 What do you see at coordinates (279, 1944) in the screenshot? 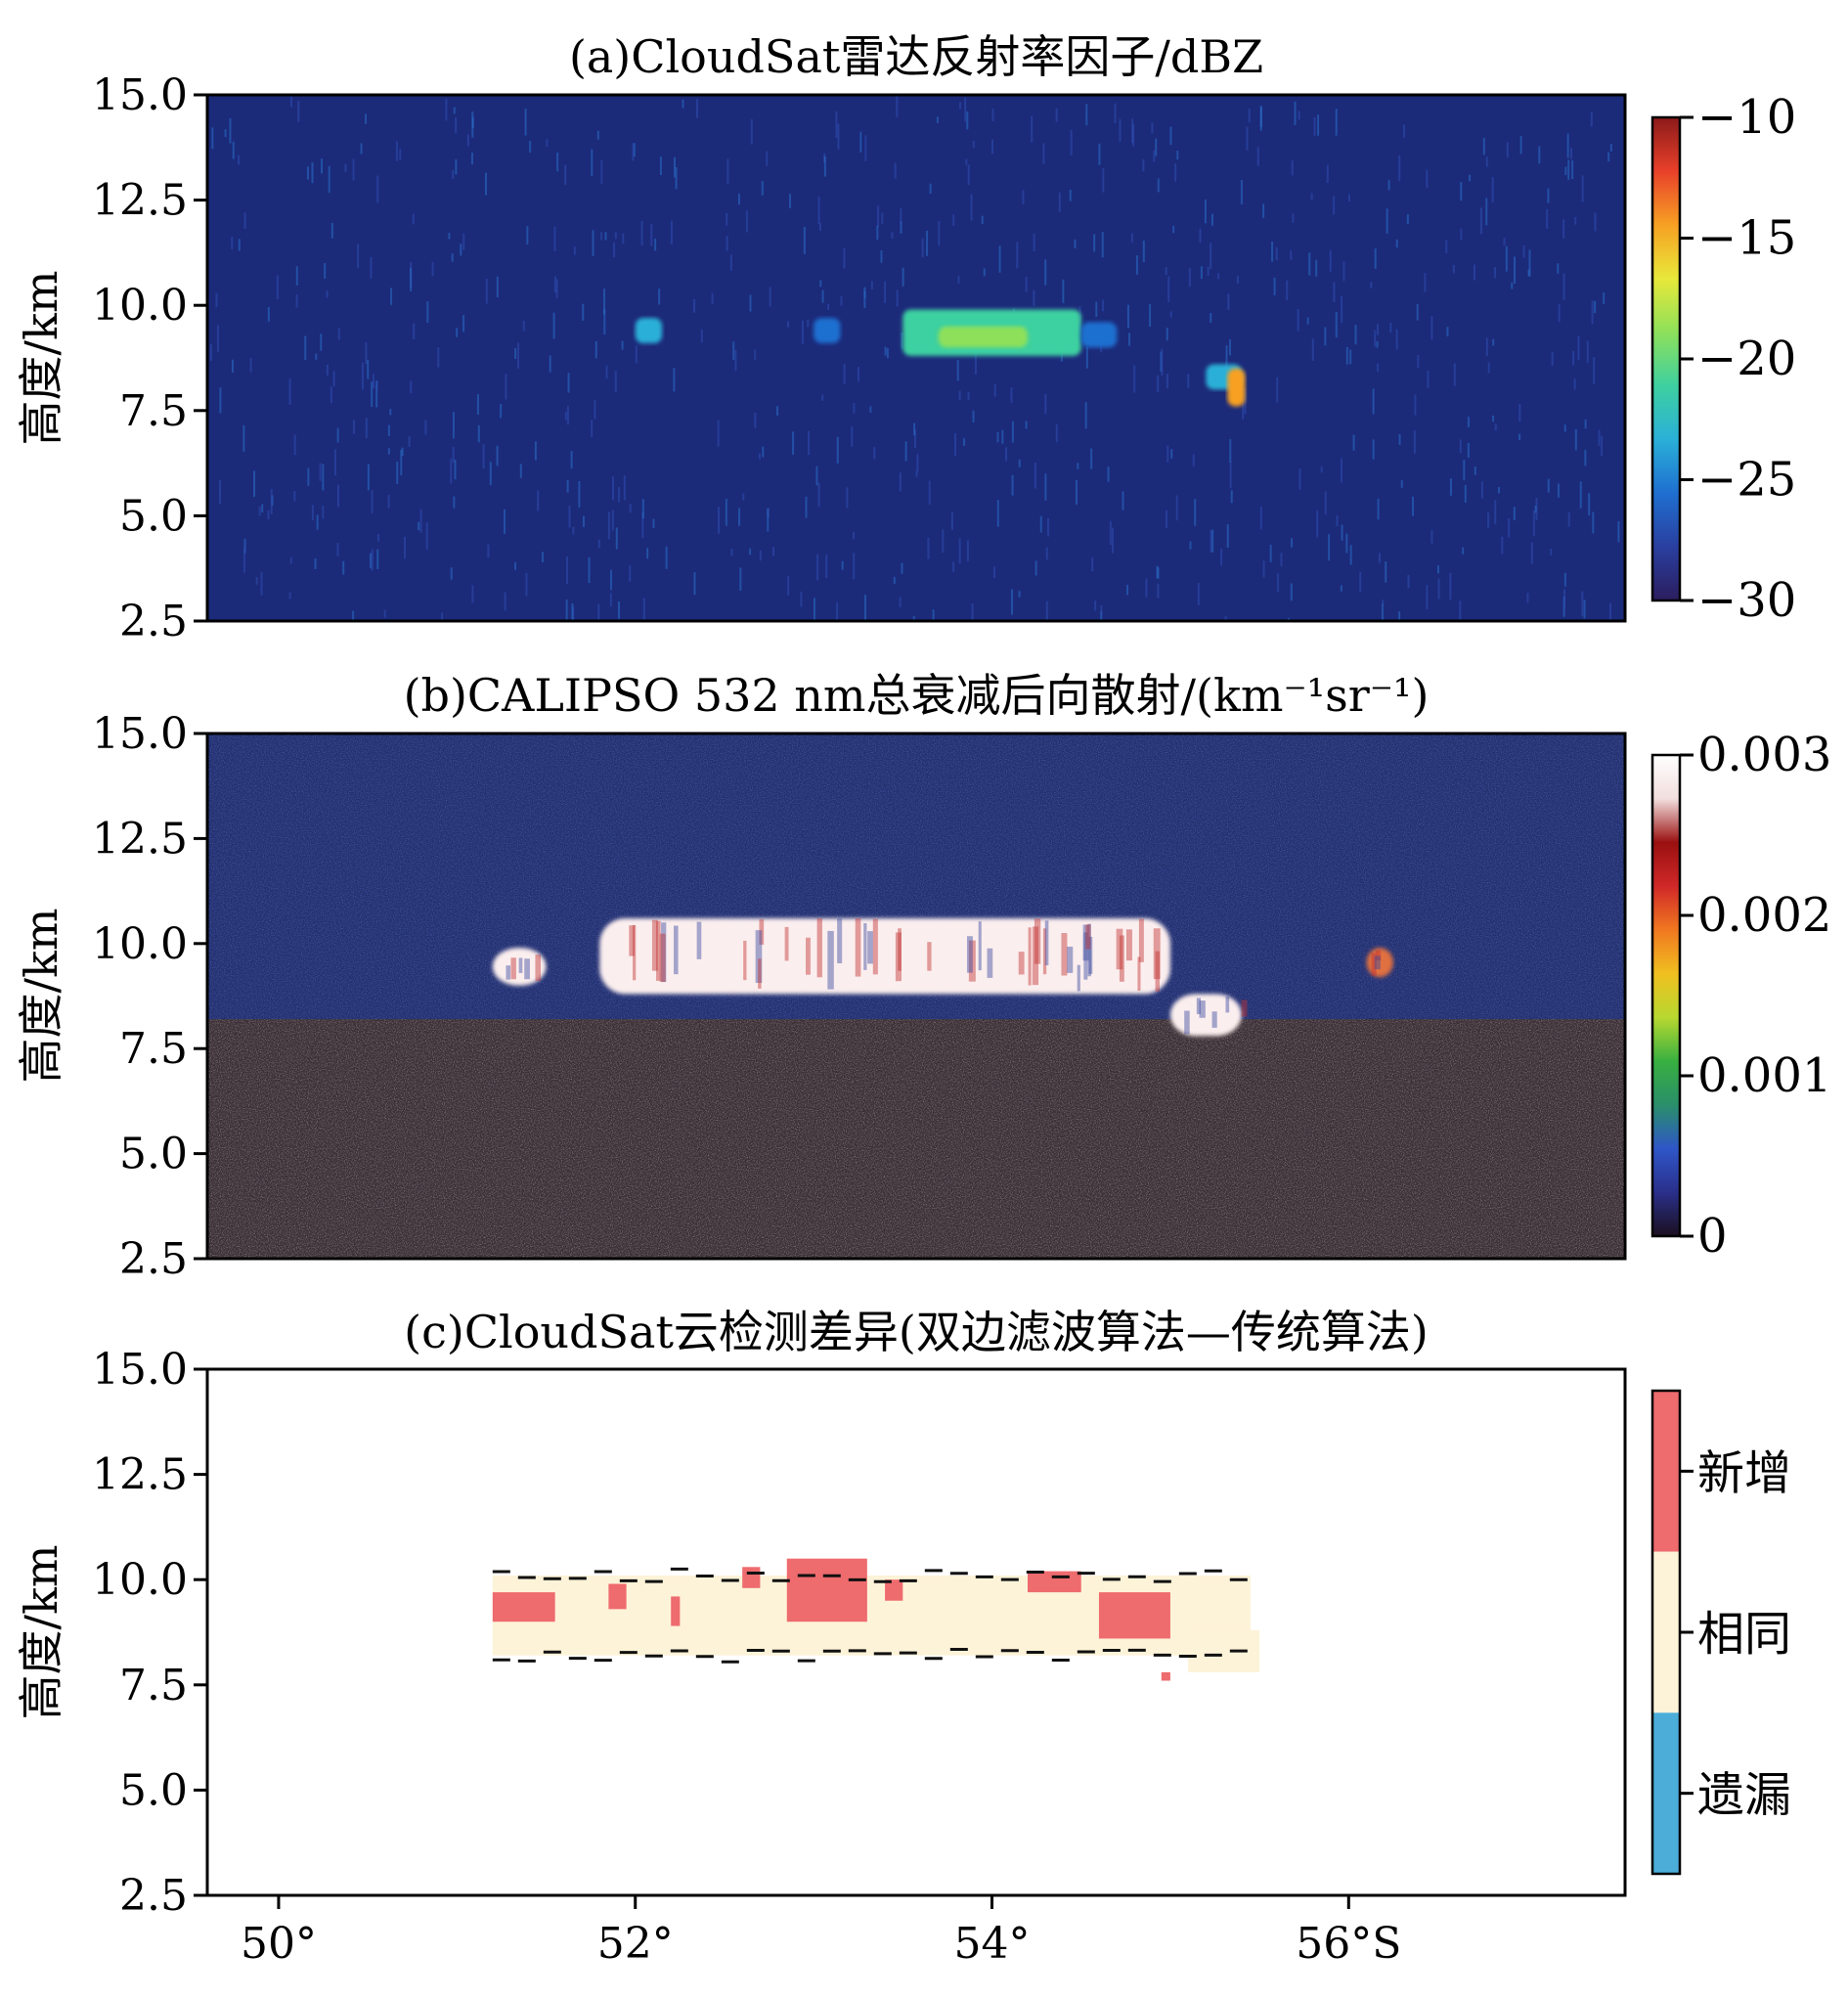
I see `x-tick-label: 50°` at bounding box center [279, 1944].